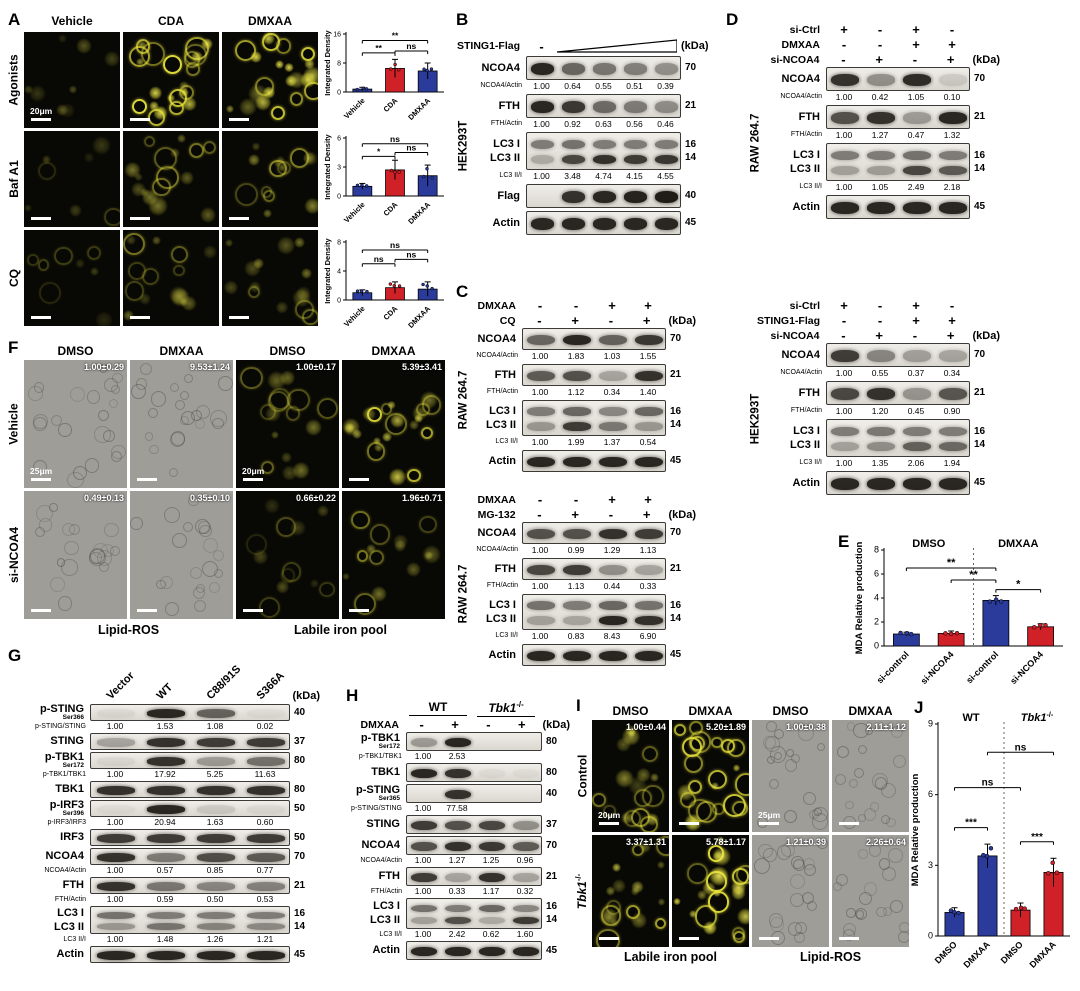 The image size is (1080, 991). I want to click on column-header: Vehicle, so click(72, 21).